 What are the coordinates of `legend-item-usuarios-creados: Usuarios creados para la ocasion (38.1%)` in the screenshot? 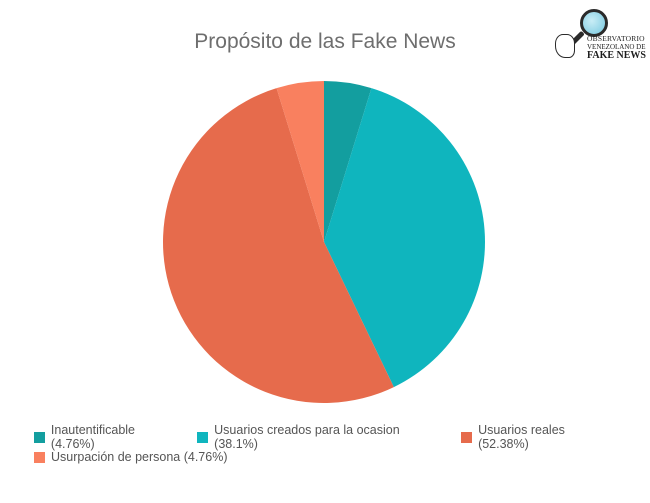 It's located at (321, 437).